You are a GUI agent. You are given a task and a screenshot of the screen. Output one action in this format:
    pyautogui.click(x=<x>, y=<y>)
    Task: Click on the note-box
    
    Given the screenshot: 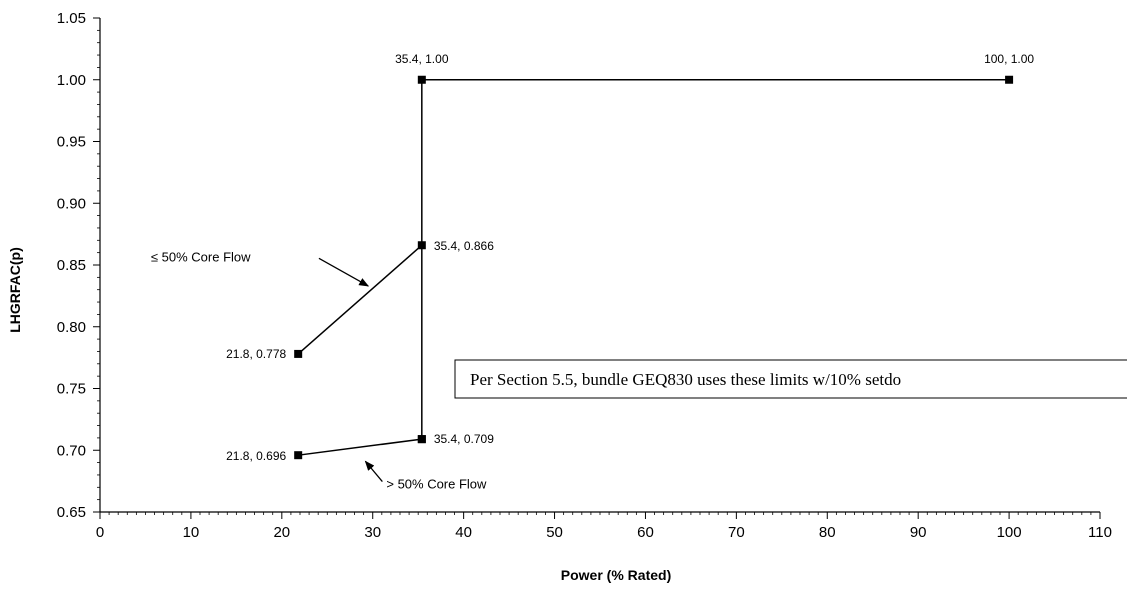 What is the action you would take?
    pyautogui.click(x=790, y=379)
    